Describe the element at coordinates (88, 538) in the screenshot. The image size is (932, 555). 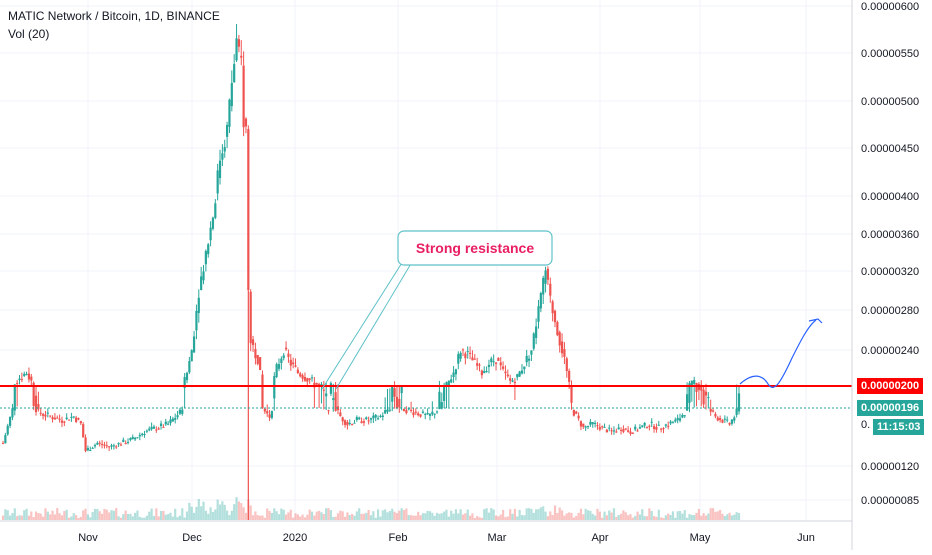
I see `time-tick-label: Nov` at that location.